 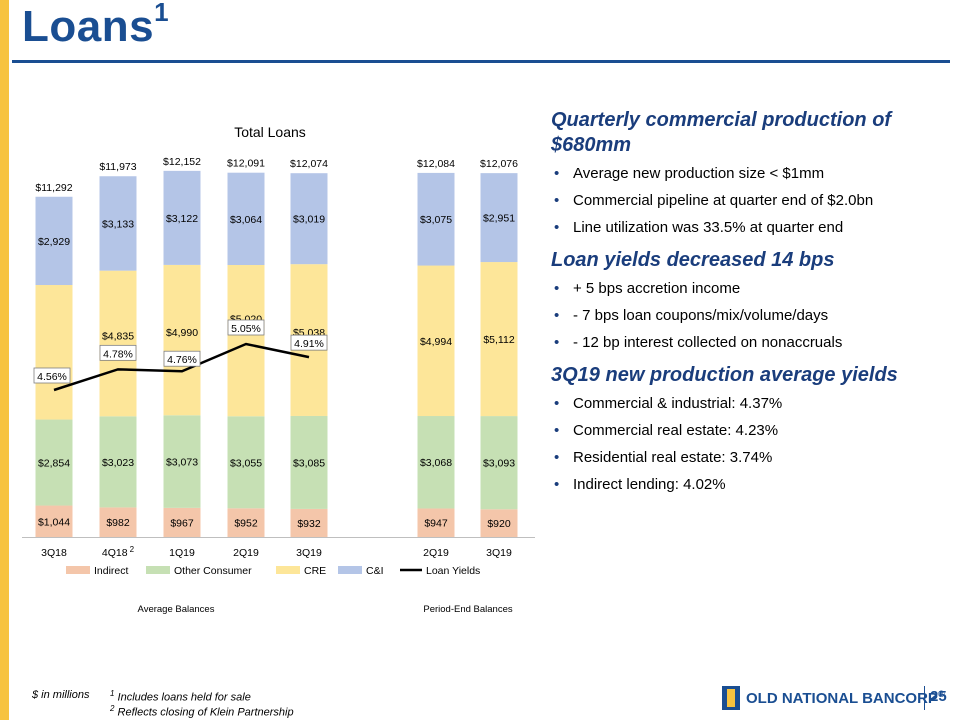 I want to click on segment-label: $920, so click(x=499, y=524).